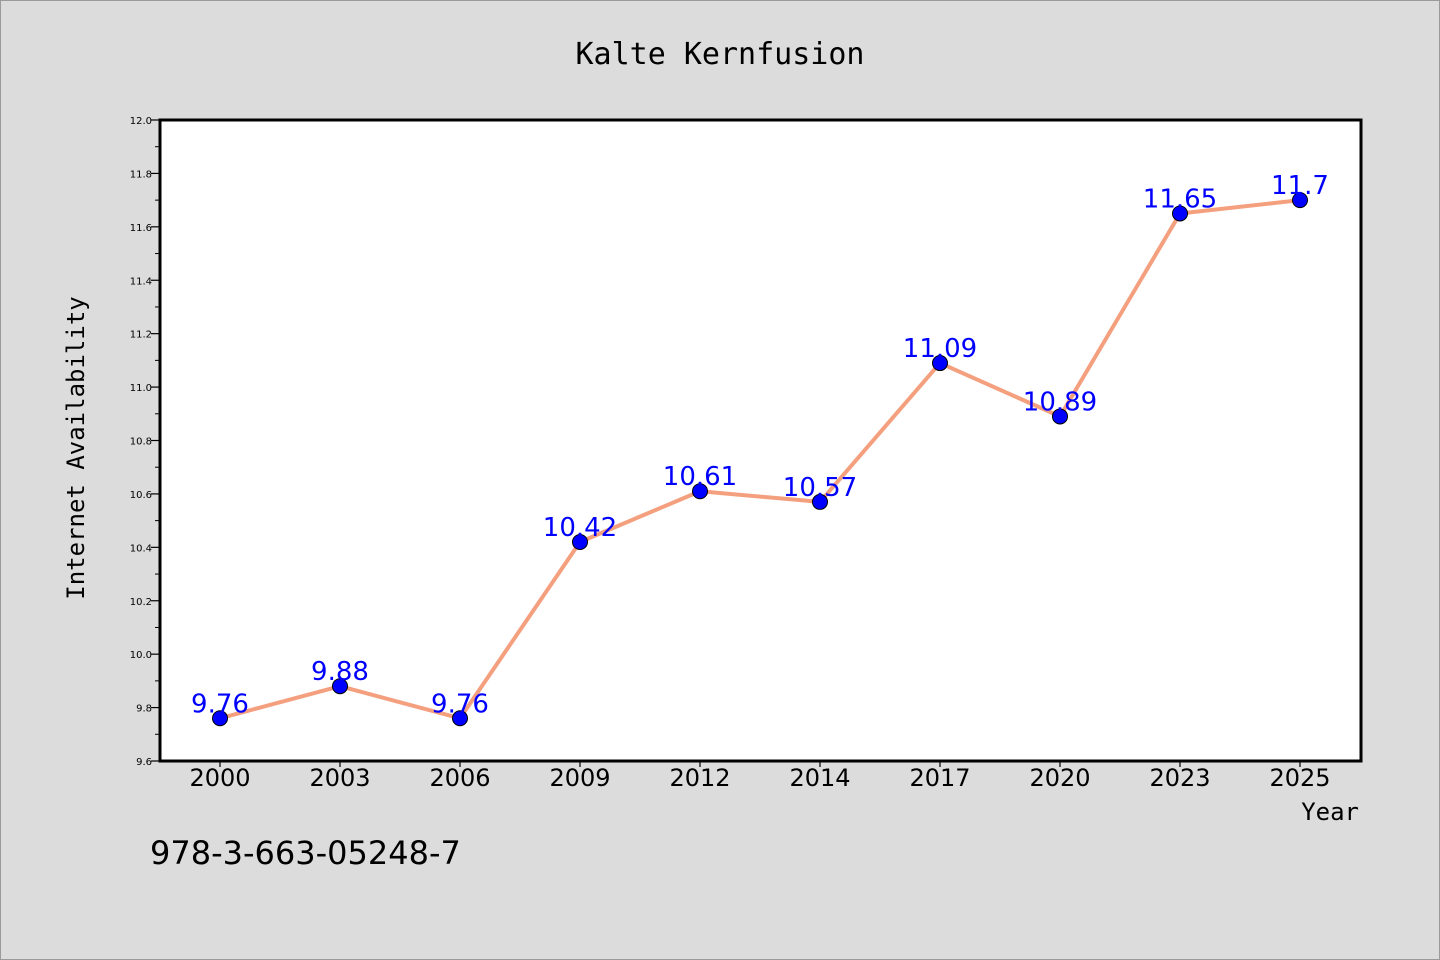 Image resolution: width=1440 pixels, height=960 pixels. I want to click on x-tick-label: 2025, so click(1299, 778).